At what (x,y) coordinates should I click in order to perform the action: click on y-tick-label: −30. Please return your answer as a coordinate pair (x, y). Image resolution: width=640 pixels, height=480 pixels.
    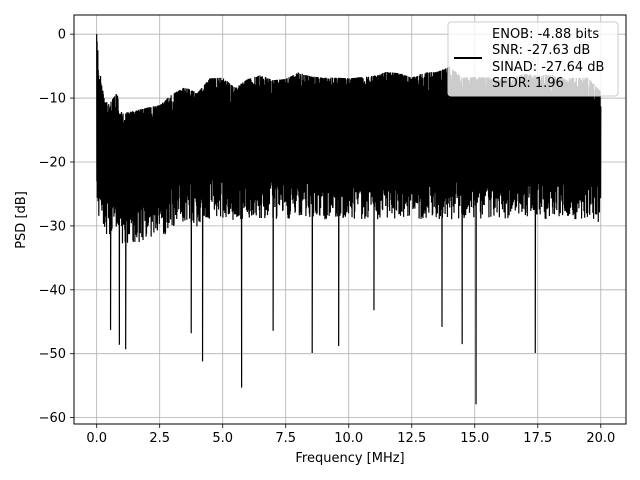
    Looking at the image, I should click on (52, 226).